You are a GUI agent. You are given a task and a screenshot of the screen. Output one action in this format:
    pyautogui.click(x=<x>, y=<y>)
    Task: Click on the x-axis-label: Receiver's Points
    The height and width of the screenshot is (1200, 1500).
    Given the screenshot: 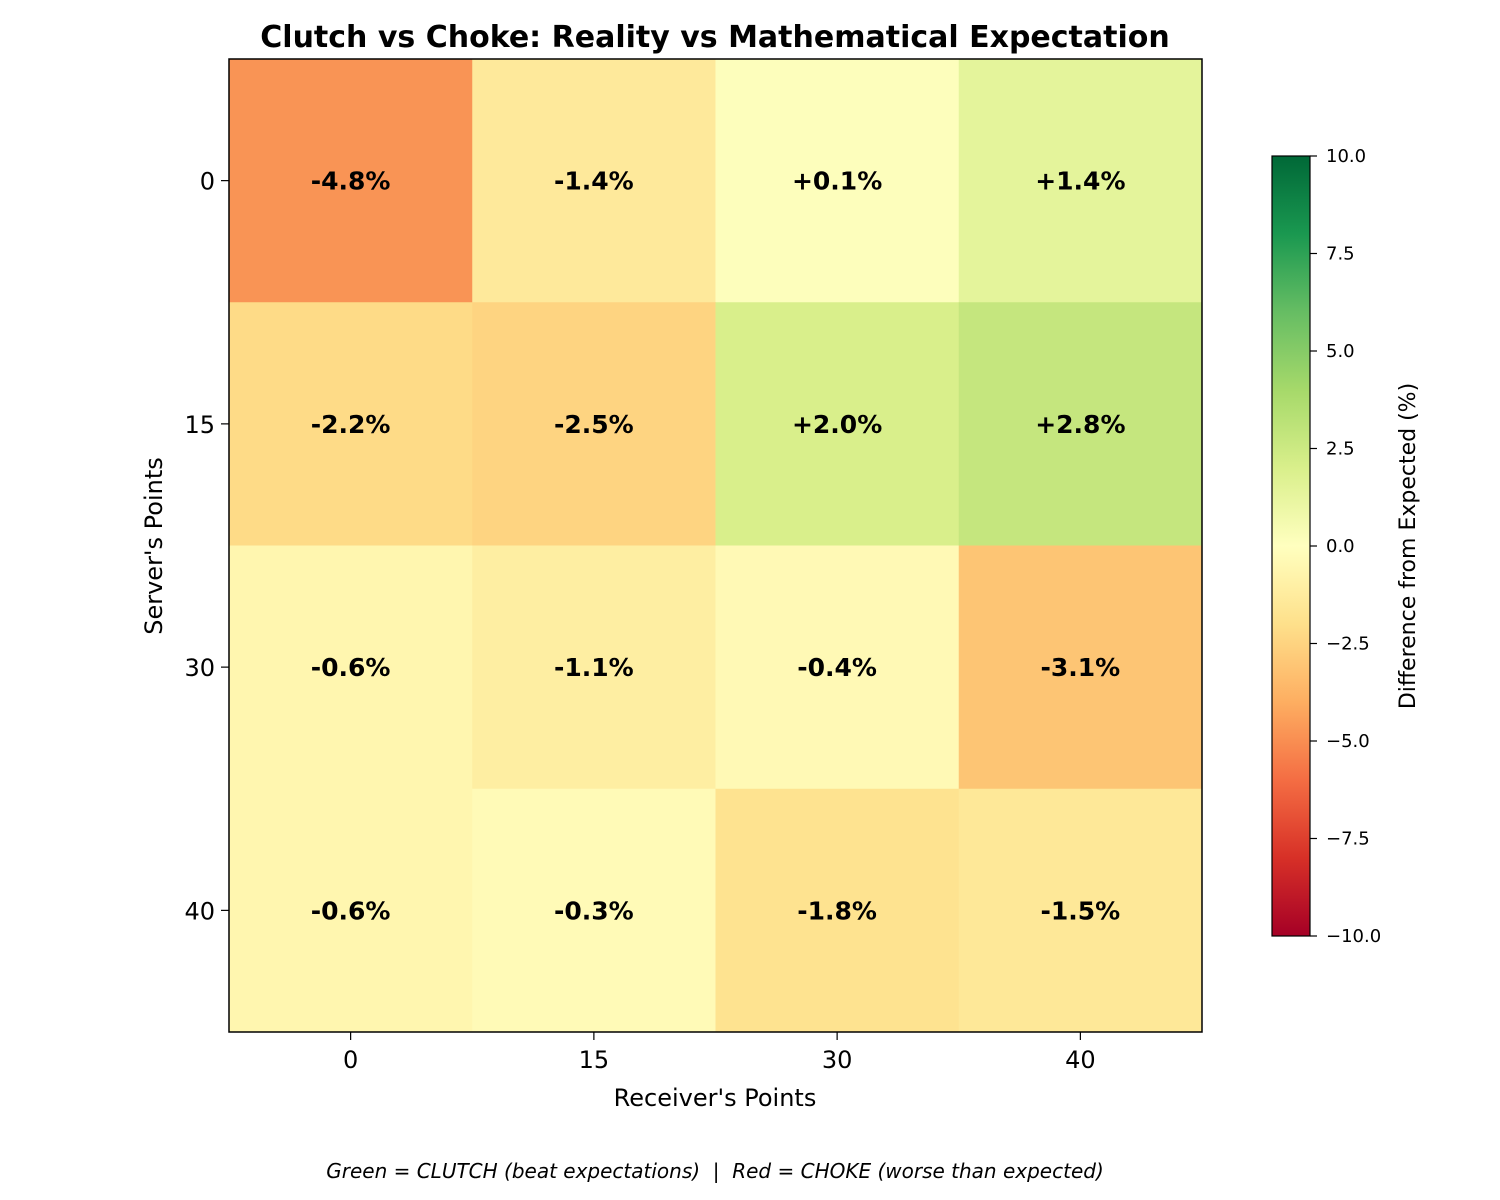 What is the action you would take?
    pyautogui.click(x=715, y=1098)
    